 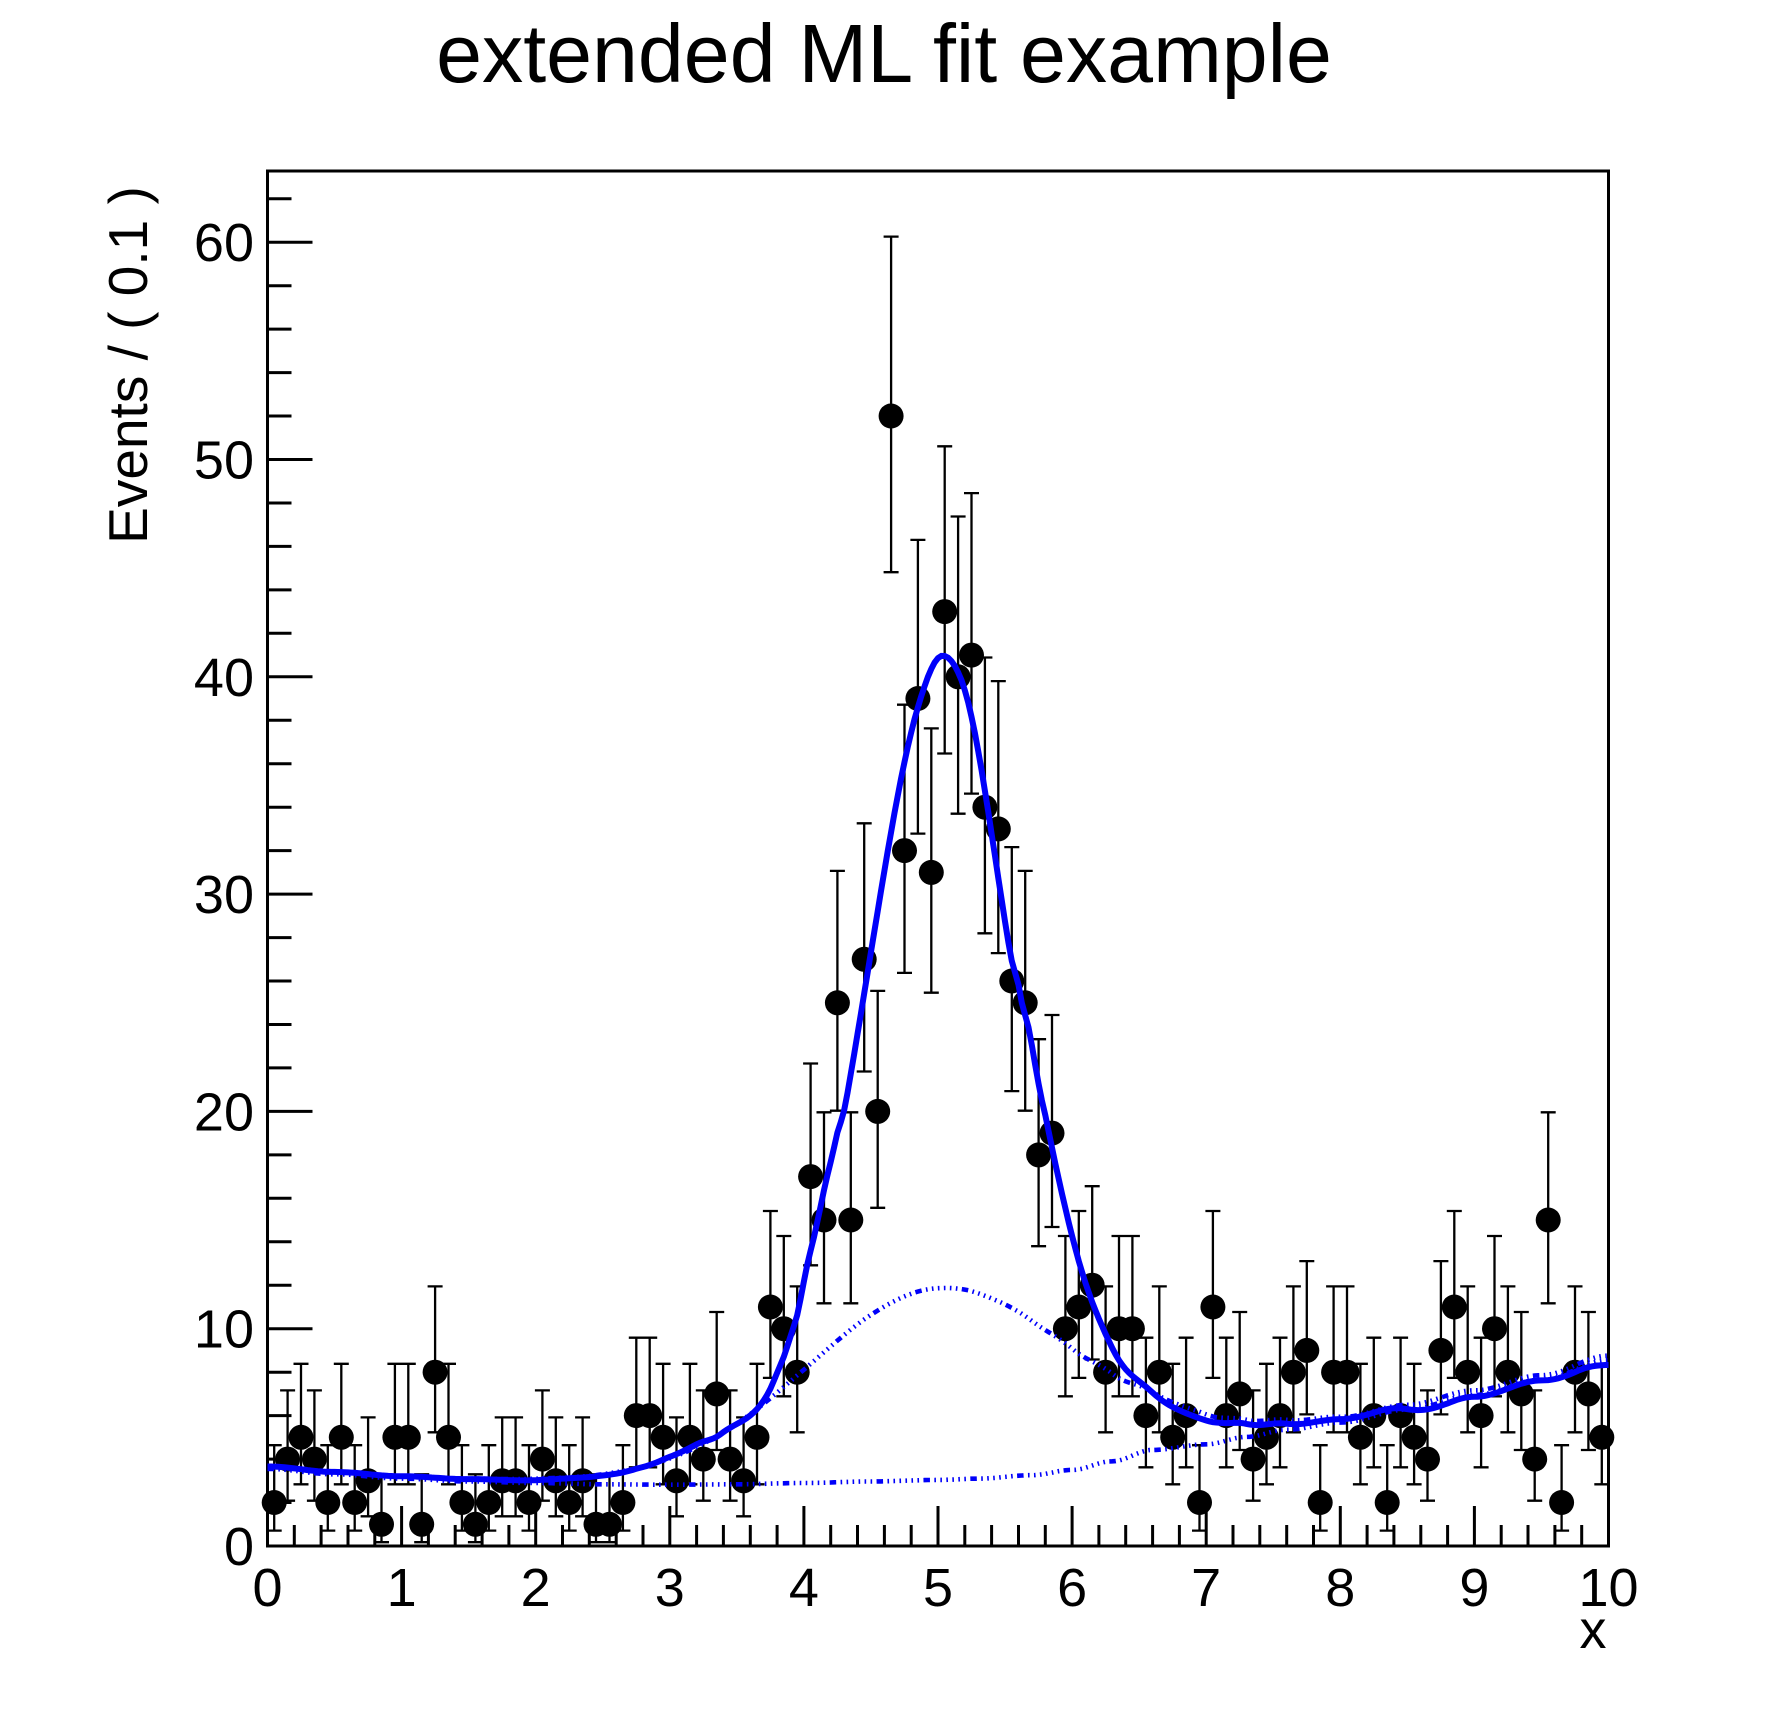 I want to click on svg-text: x, so click(x=1593, y=1630).